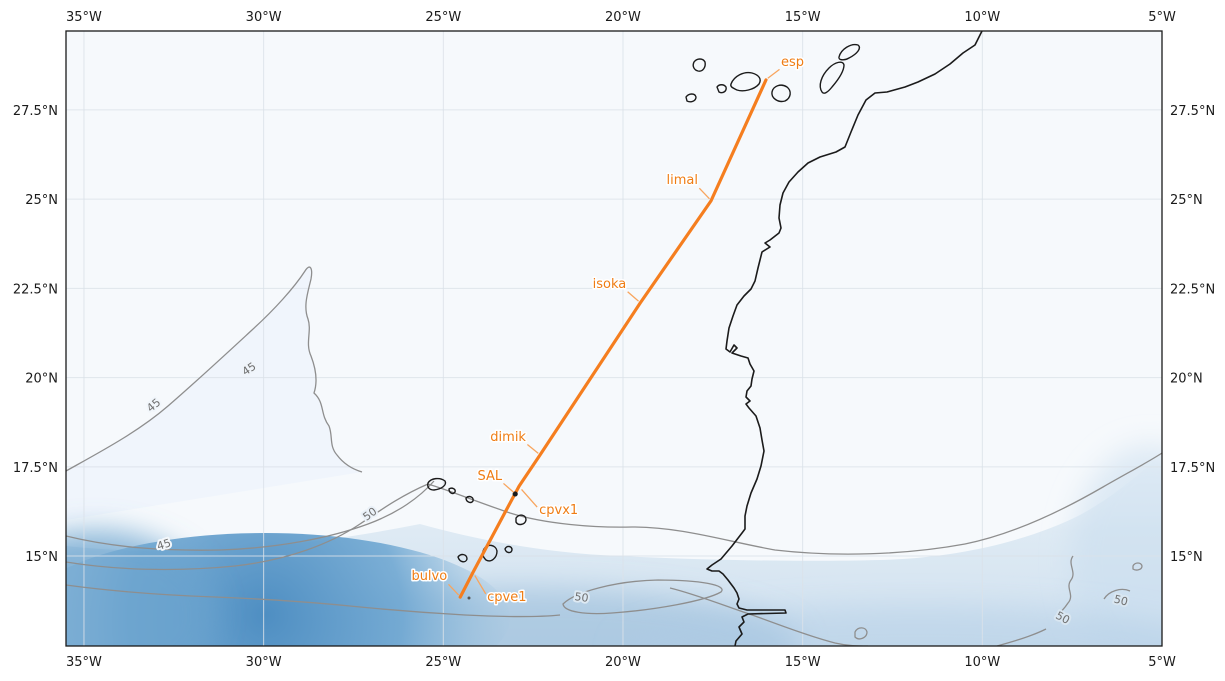 This screenshot has height=681, width=1225. What do you see at coordinates (509, 487) in the screenshot?
I see `leader-SAL` at bounding box center [509, 487].